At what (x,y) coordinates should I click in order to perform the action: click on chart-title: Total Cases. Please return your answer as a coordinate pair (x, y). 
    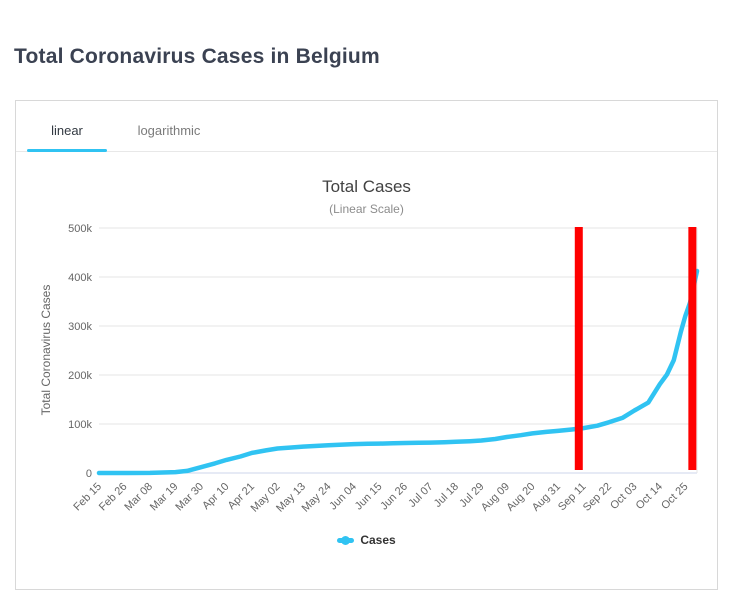
    Looking at the image, I should click on (366, 186).